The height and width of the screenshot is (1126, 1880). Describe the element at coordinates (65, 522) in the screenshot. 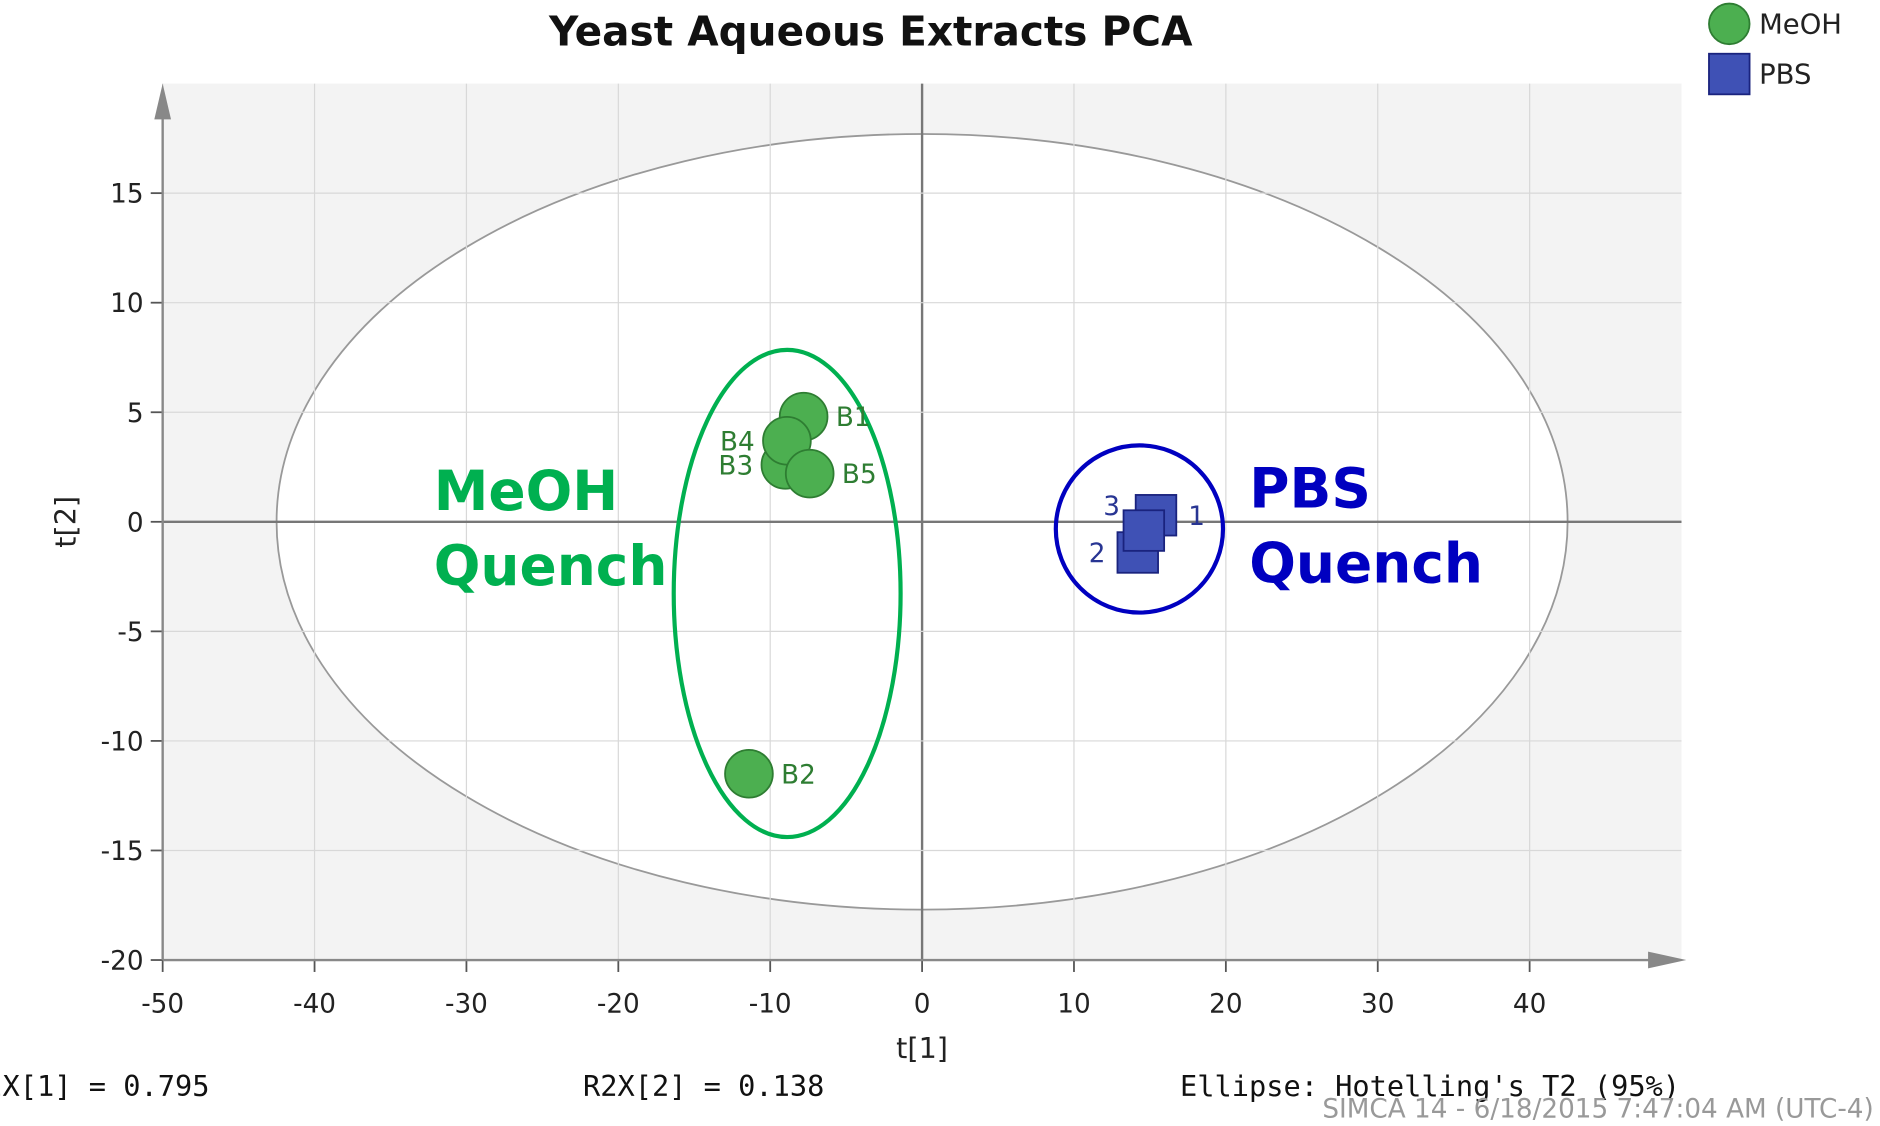

I see `y-axis-label: t[2]` at that location.